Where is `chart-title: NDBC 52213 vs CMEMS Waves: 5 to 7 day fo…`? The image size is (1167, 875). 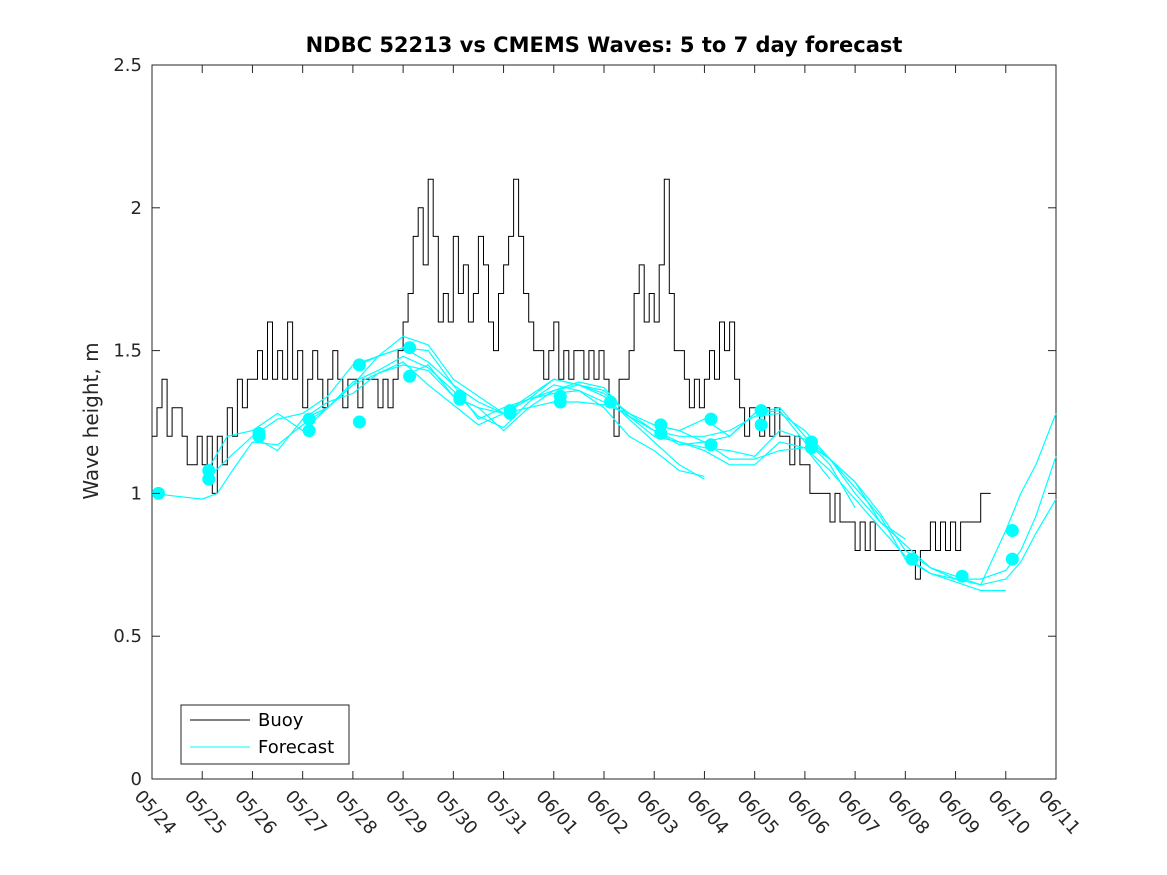
chart-title: NDBC 52213 vs CMEMS Waves: 5 to 7 day fo… is located at coordinates (604, 45).